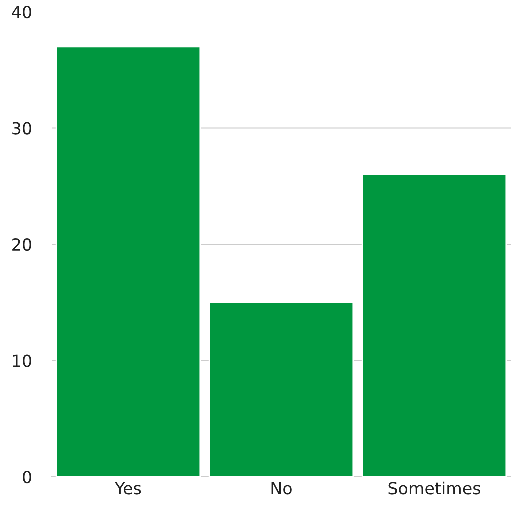 The height and width of the screenshot is (505, 511). I want to click on y-tick-label: 0, so click(27, 477).